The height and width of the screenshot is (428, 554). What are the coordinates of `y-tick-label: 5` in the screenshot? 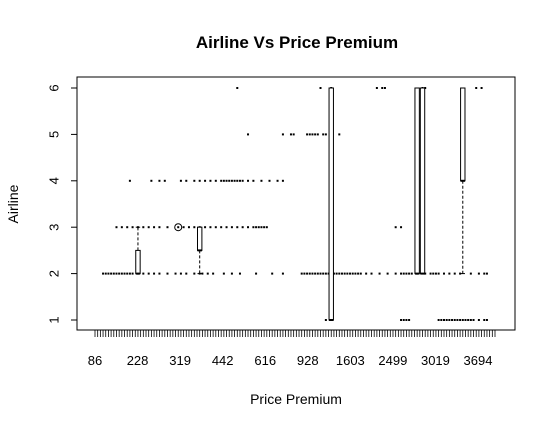 It's located at (53, 134).